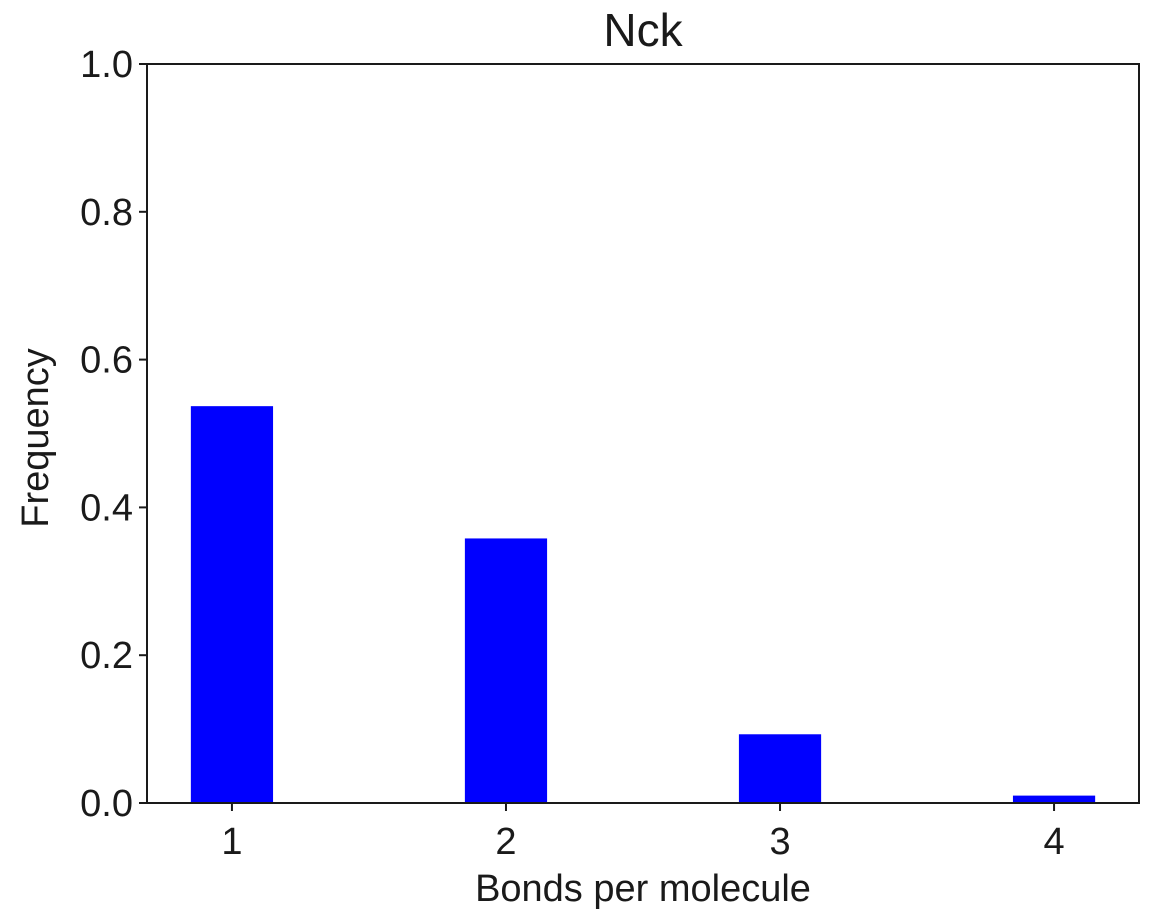 The height and width of the screenshot is (924, 1168). I want to click on y-tick-label: 0.6, so click(106, 361).